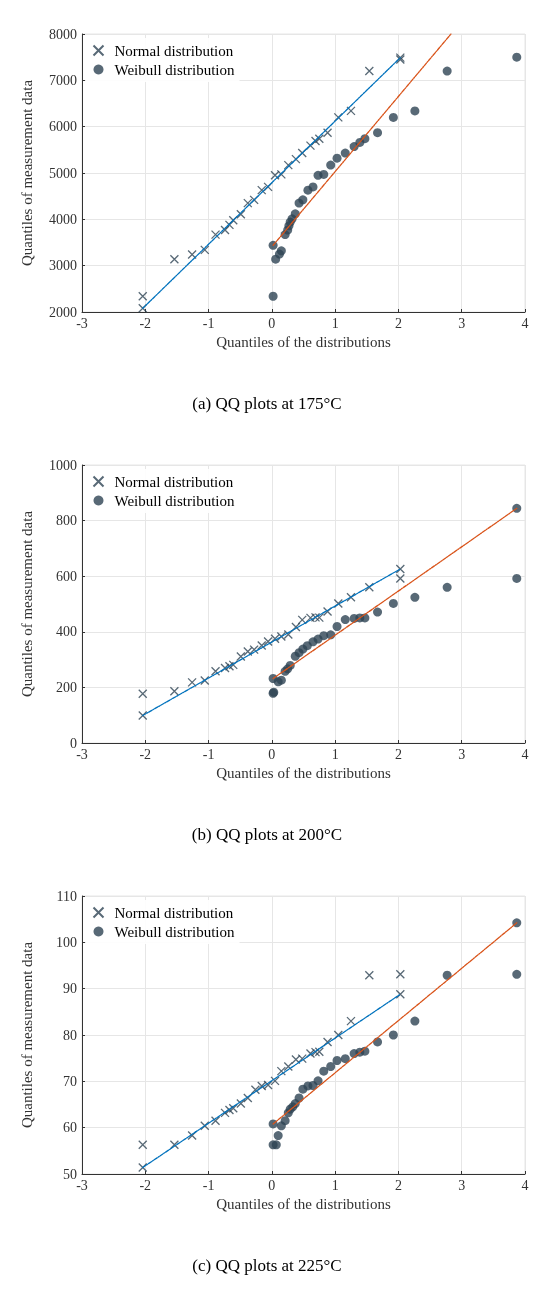  I want to click on y-tick-label: 7000, so click(63, 80).